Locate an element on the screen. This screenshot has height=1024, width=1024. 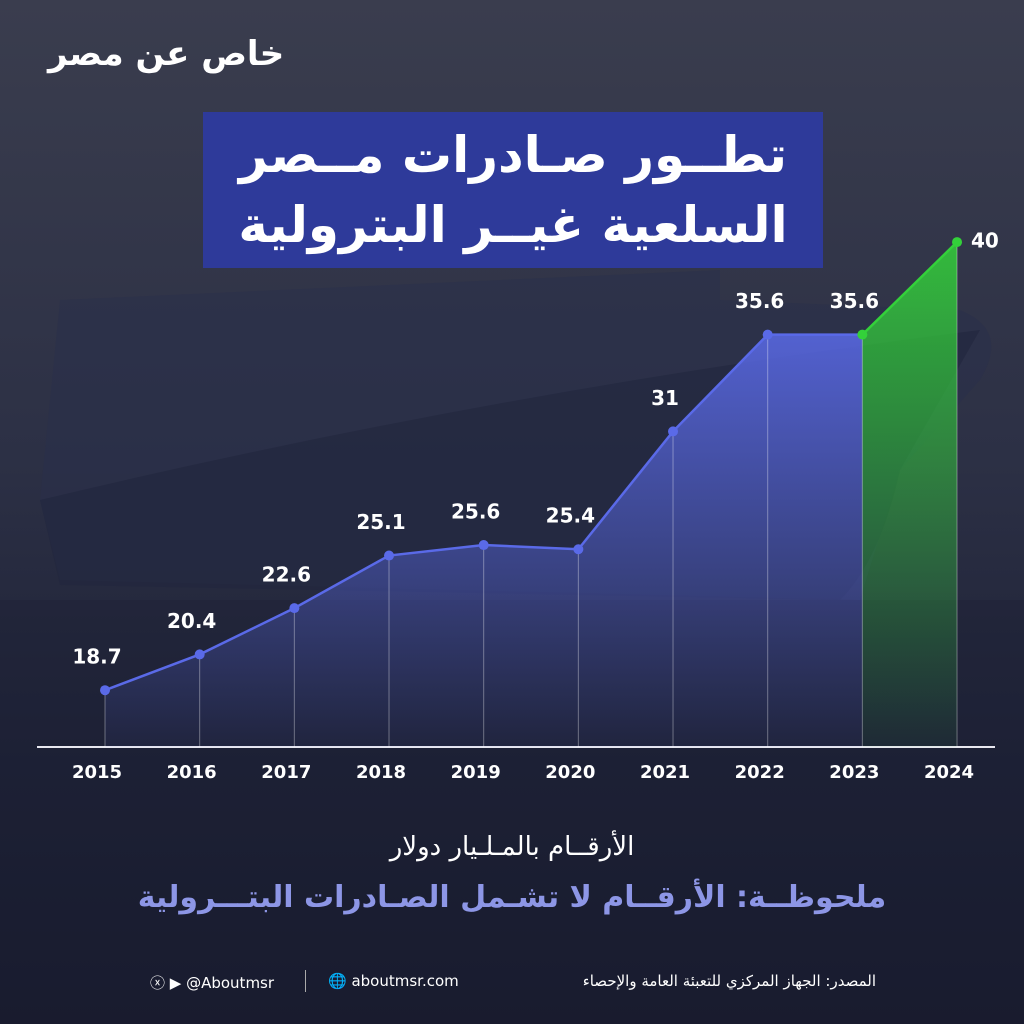
x-tick-label: 2022 is located at coordinates (760, 772).